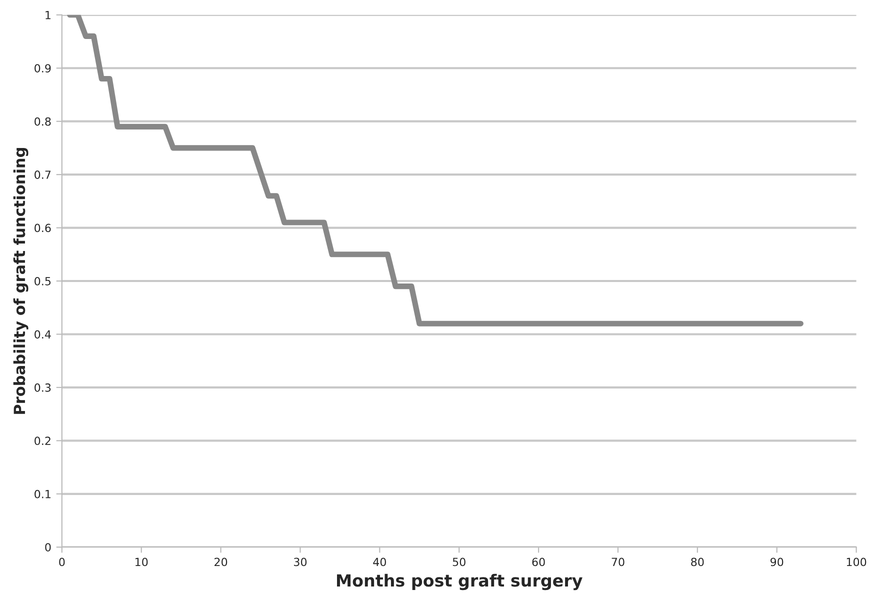 Image resolution: width=872 pixels, height=596 pixels. Describe the element at coordinates (379, 562) in the screenshot. I see `x-tick-label: 40` at that location.